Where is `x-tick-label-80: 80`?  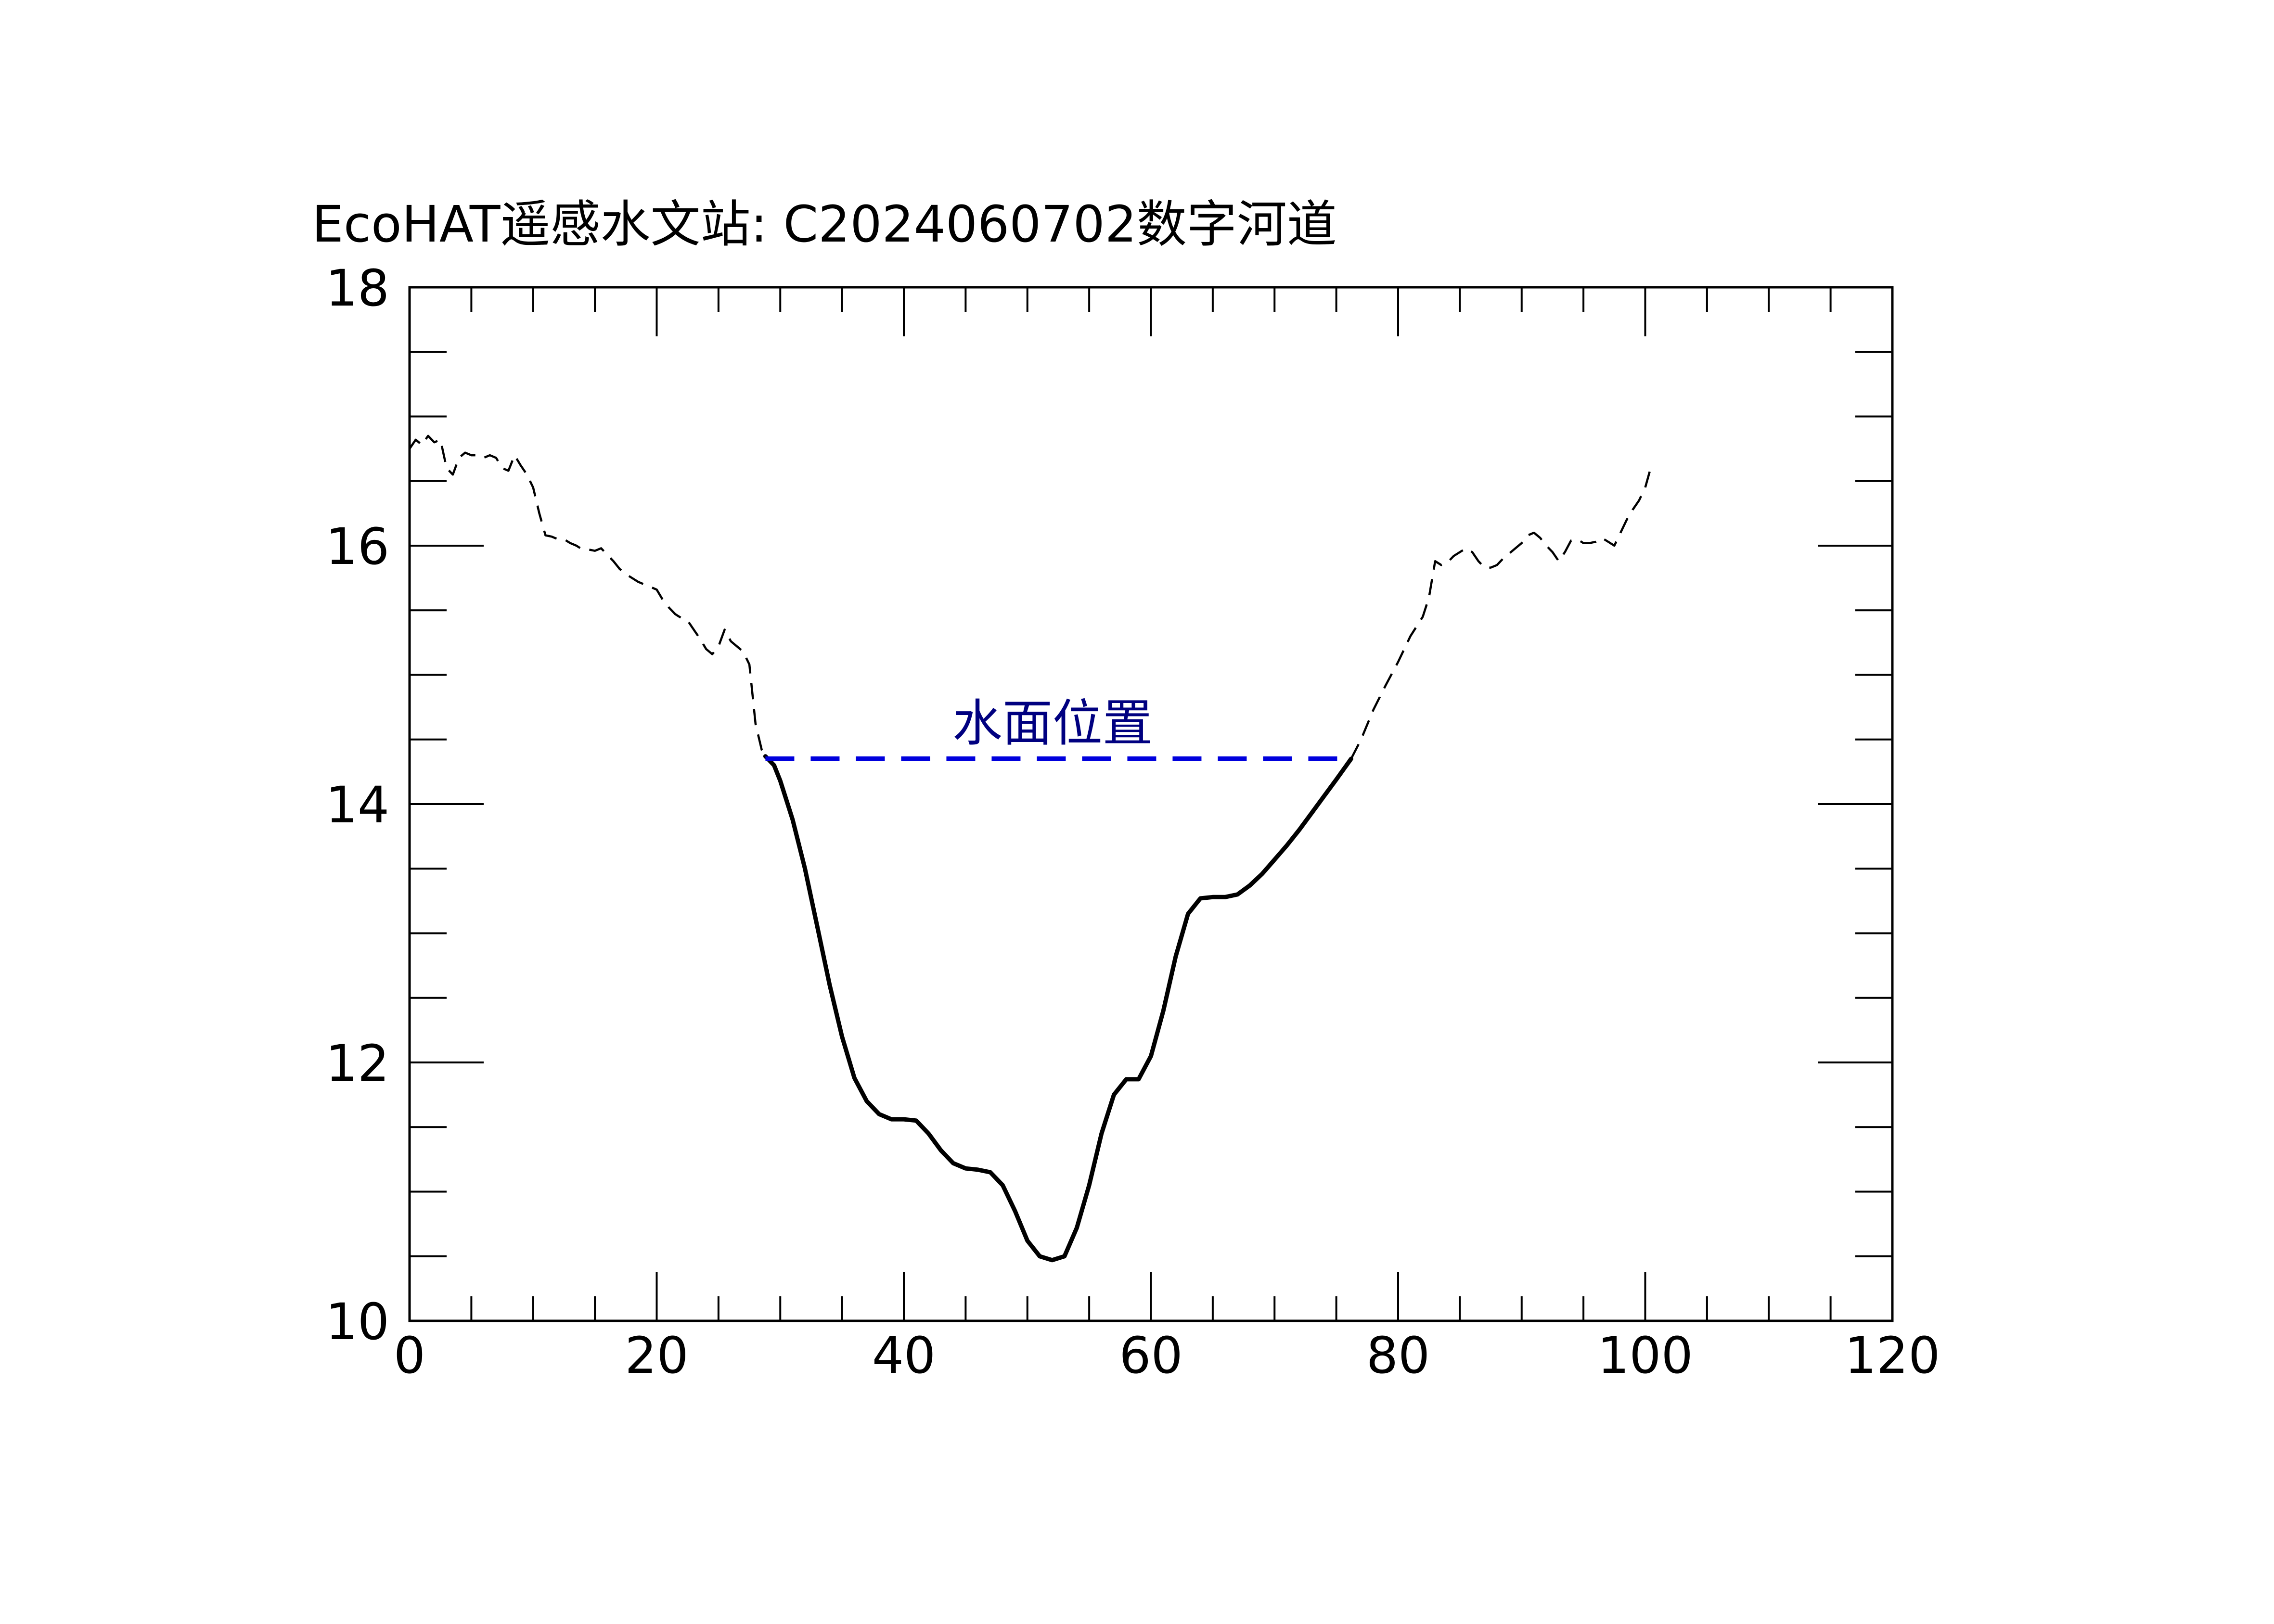
x-tick-label-80: 80 is located at coordinates (1398, 1355).